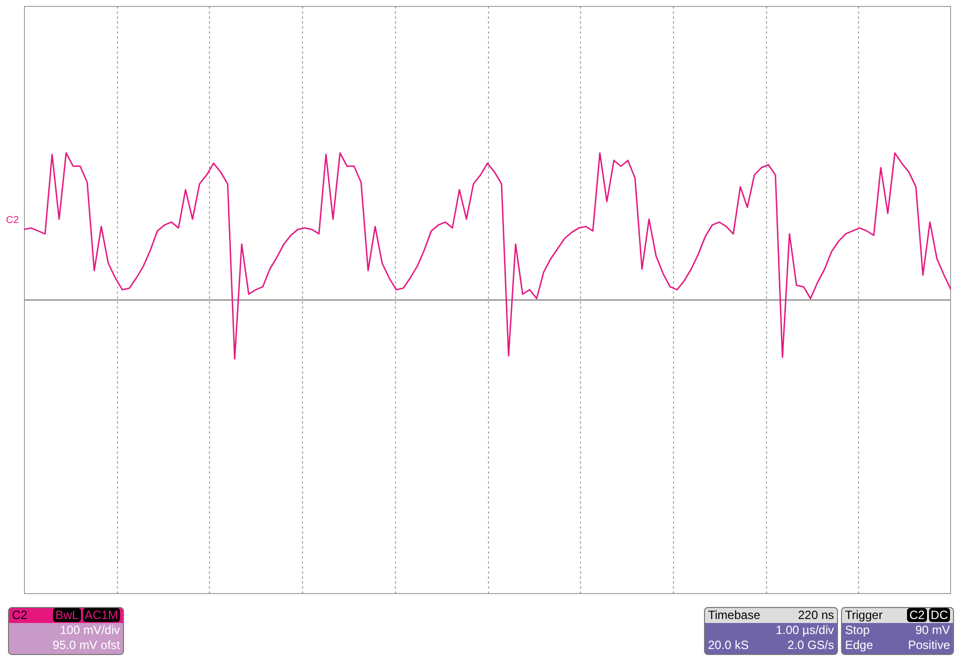 This screenshot has width=956, height=658. Describe the element at coordinates (857, 630) in the screenshot. I see `text: Stop` at that location.